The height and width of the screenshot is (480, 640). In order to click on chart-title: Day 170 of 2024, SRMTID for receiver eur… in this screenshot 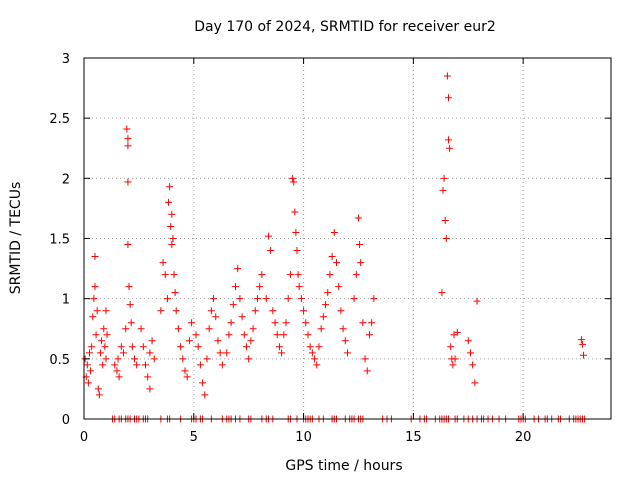, I will do `click(345, 27)`.